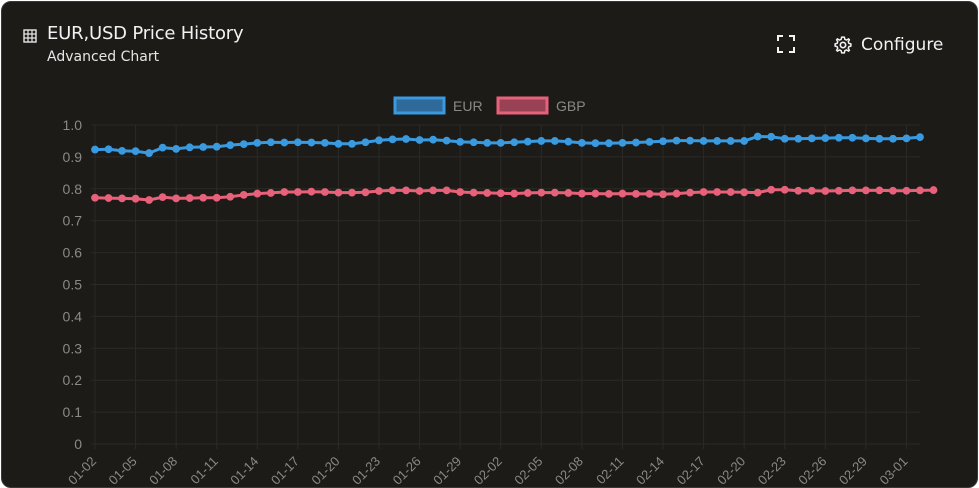 The image size is (979, 488). I want to click on legend-item-gbp: GBP, so click(541, 105).